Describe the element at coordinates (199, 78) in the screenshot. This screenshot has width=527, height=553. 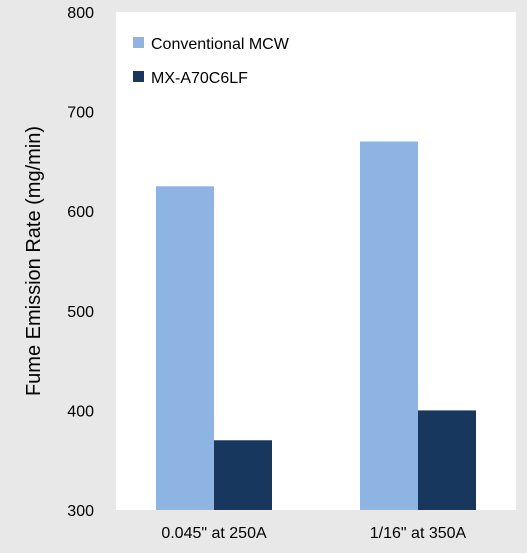
I see `legend-label: MX-A70C6LF` at that location.